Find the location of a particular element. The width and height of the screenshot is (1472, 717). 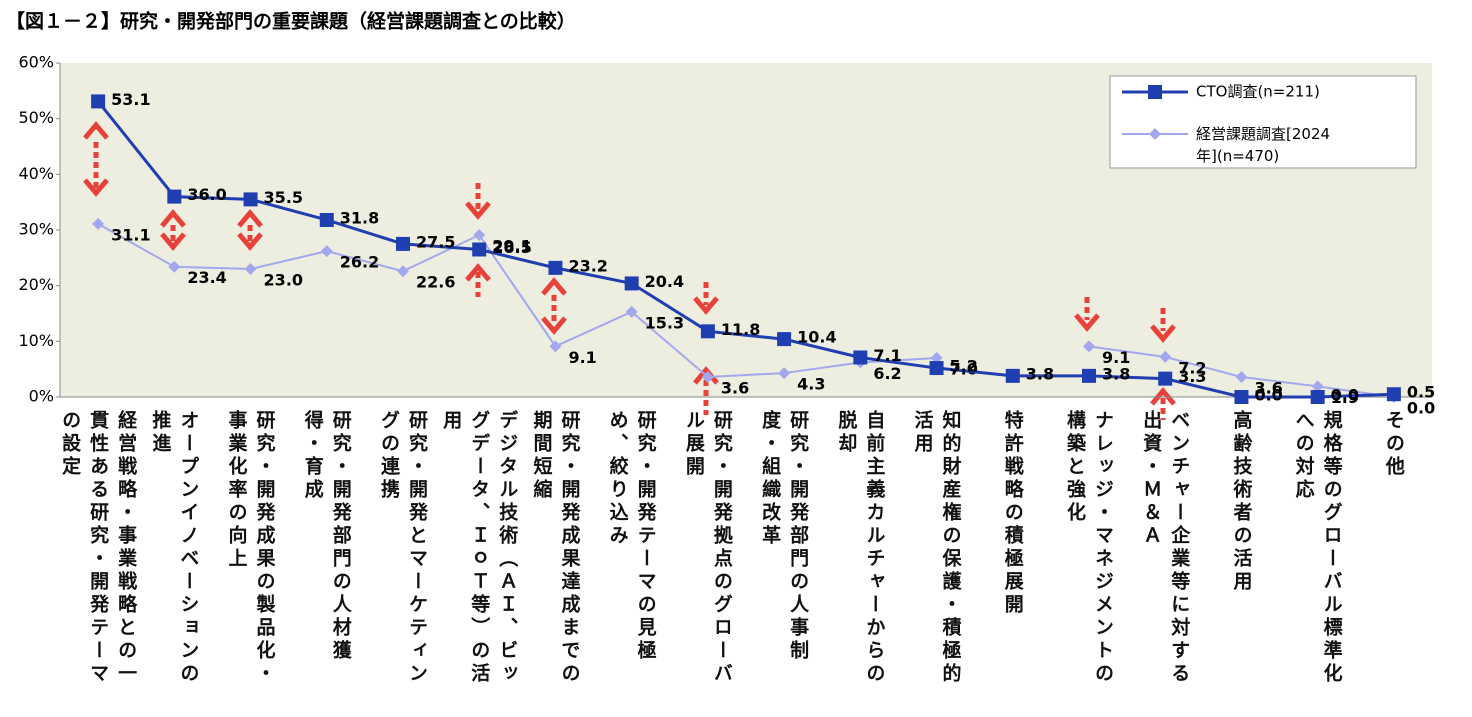

legend-label-part: 経営課題調査[2024 is located at coordinates (1263, 134).